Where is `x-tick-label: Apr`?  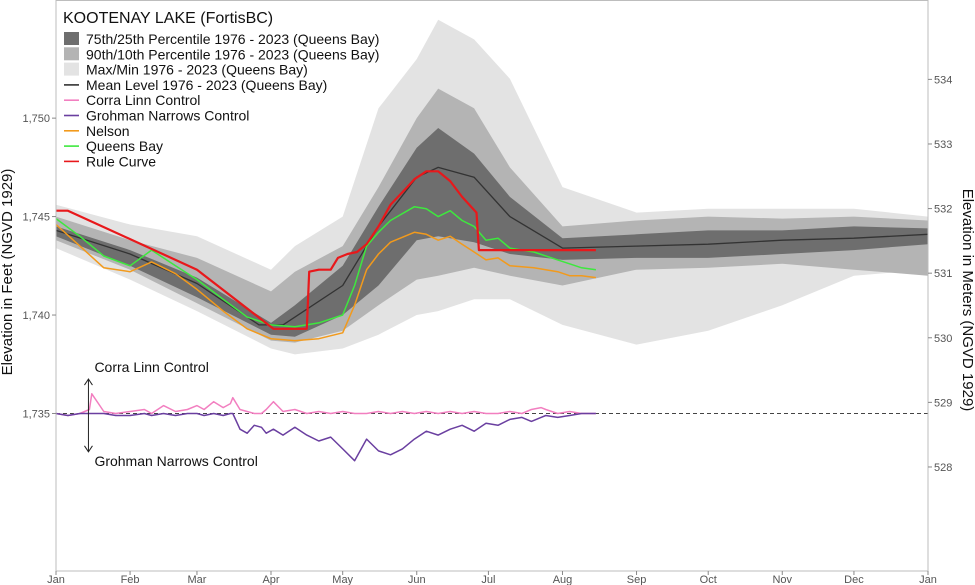
x-tick-label: Apr is located at coordinates (270, 579).